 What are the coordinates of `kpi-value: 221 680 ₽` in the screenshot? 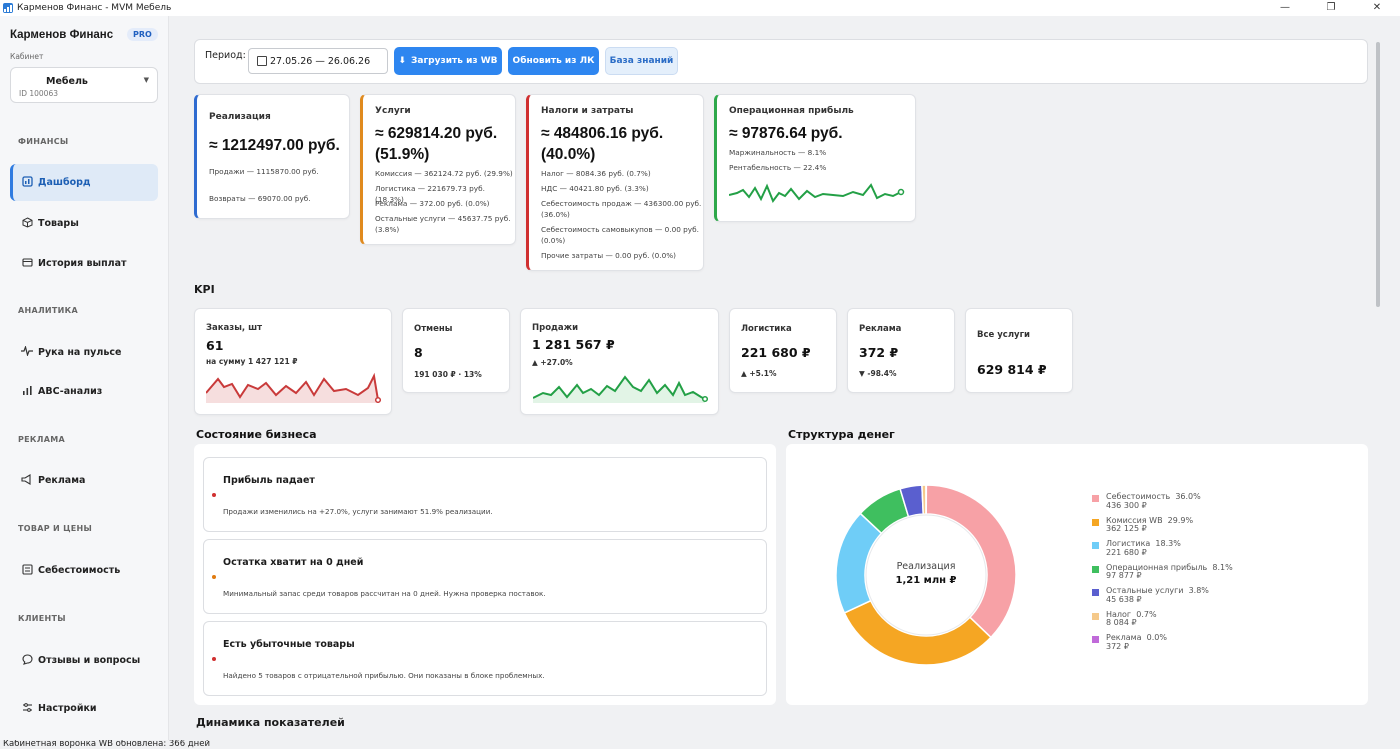 It's located at (776, 352).